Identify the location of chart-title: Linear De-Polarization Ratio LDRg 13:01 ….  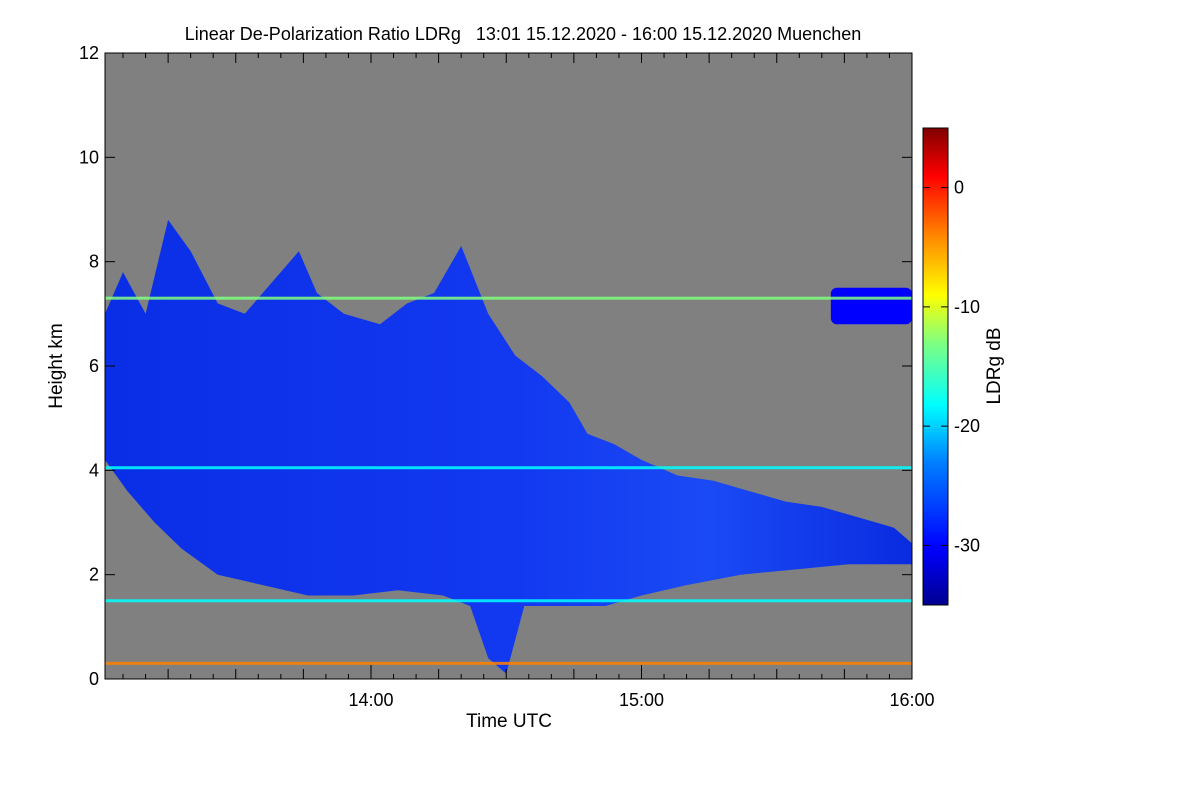
(523, 34).